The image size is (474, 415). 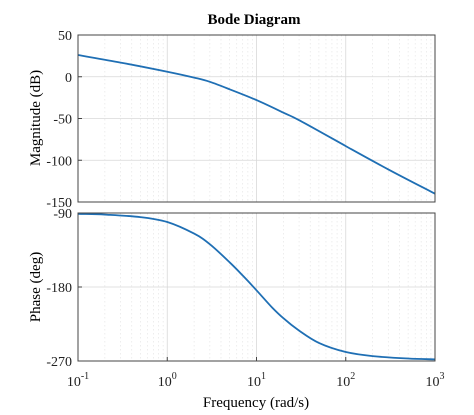 I want to click on magnitude-ytick-label: 50, so click(x=65, y=36).